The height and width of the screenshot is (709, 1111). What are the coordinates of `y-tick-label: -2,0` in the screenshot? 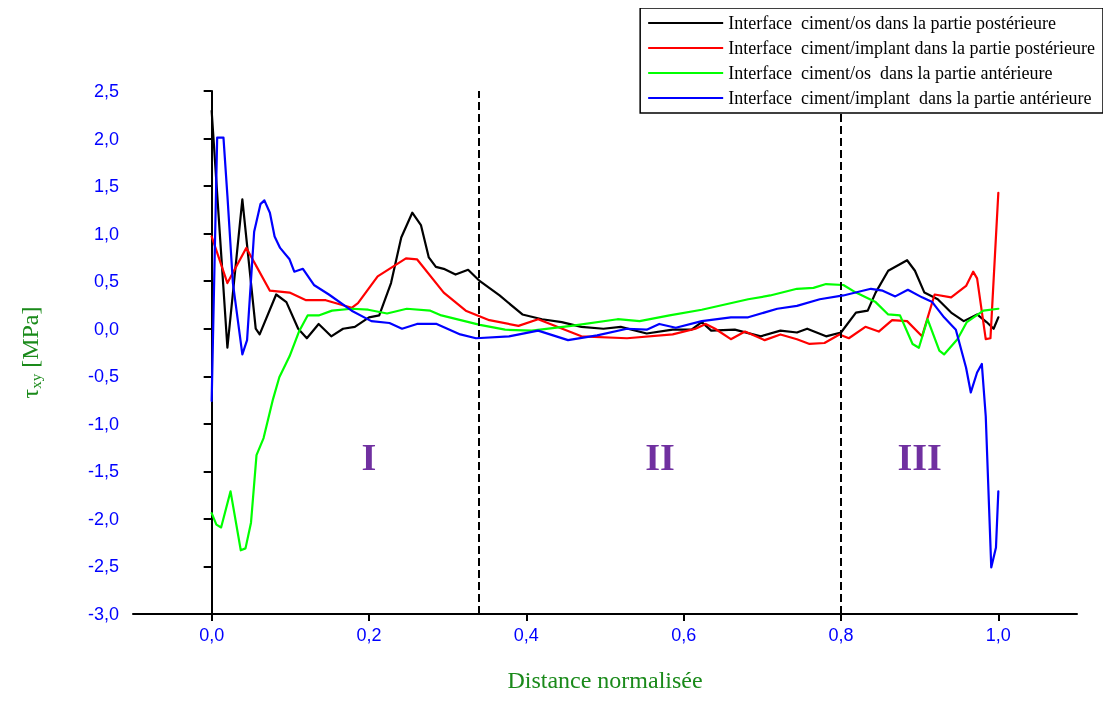 It's located at (103, 518).